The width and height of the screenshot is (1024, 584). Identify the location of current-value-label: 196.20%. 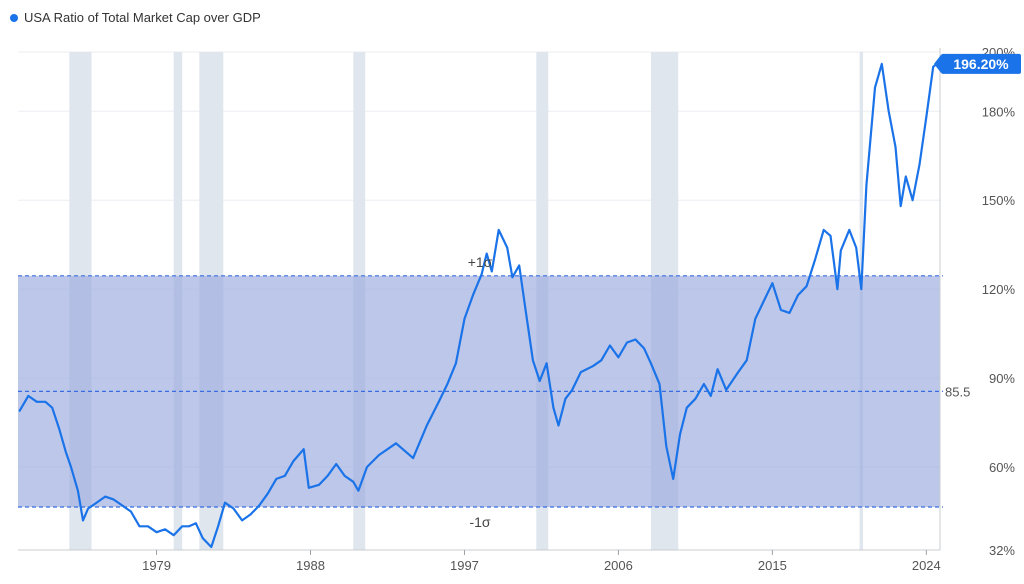
(981, 64).